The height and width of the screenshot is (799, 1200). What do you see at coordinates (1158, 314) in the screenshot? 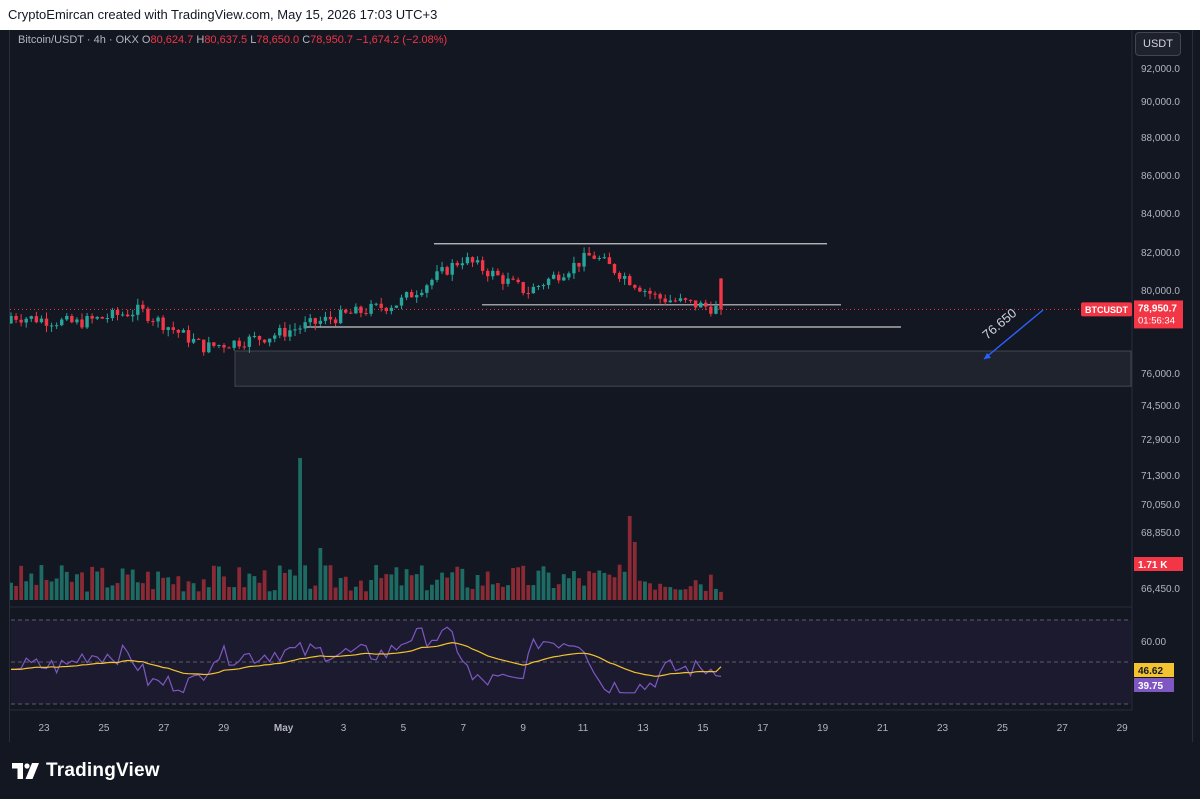
I see `price-badge` at bounding box center [1158, 314].